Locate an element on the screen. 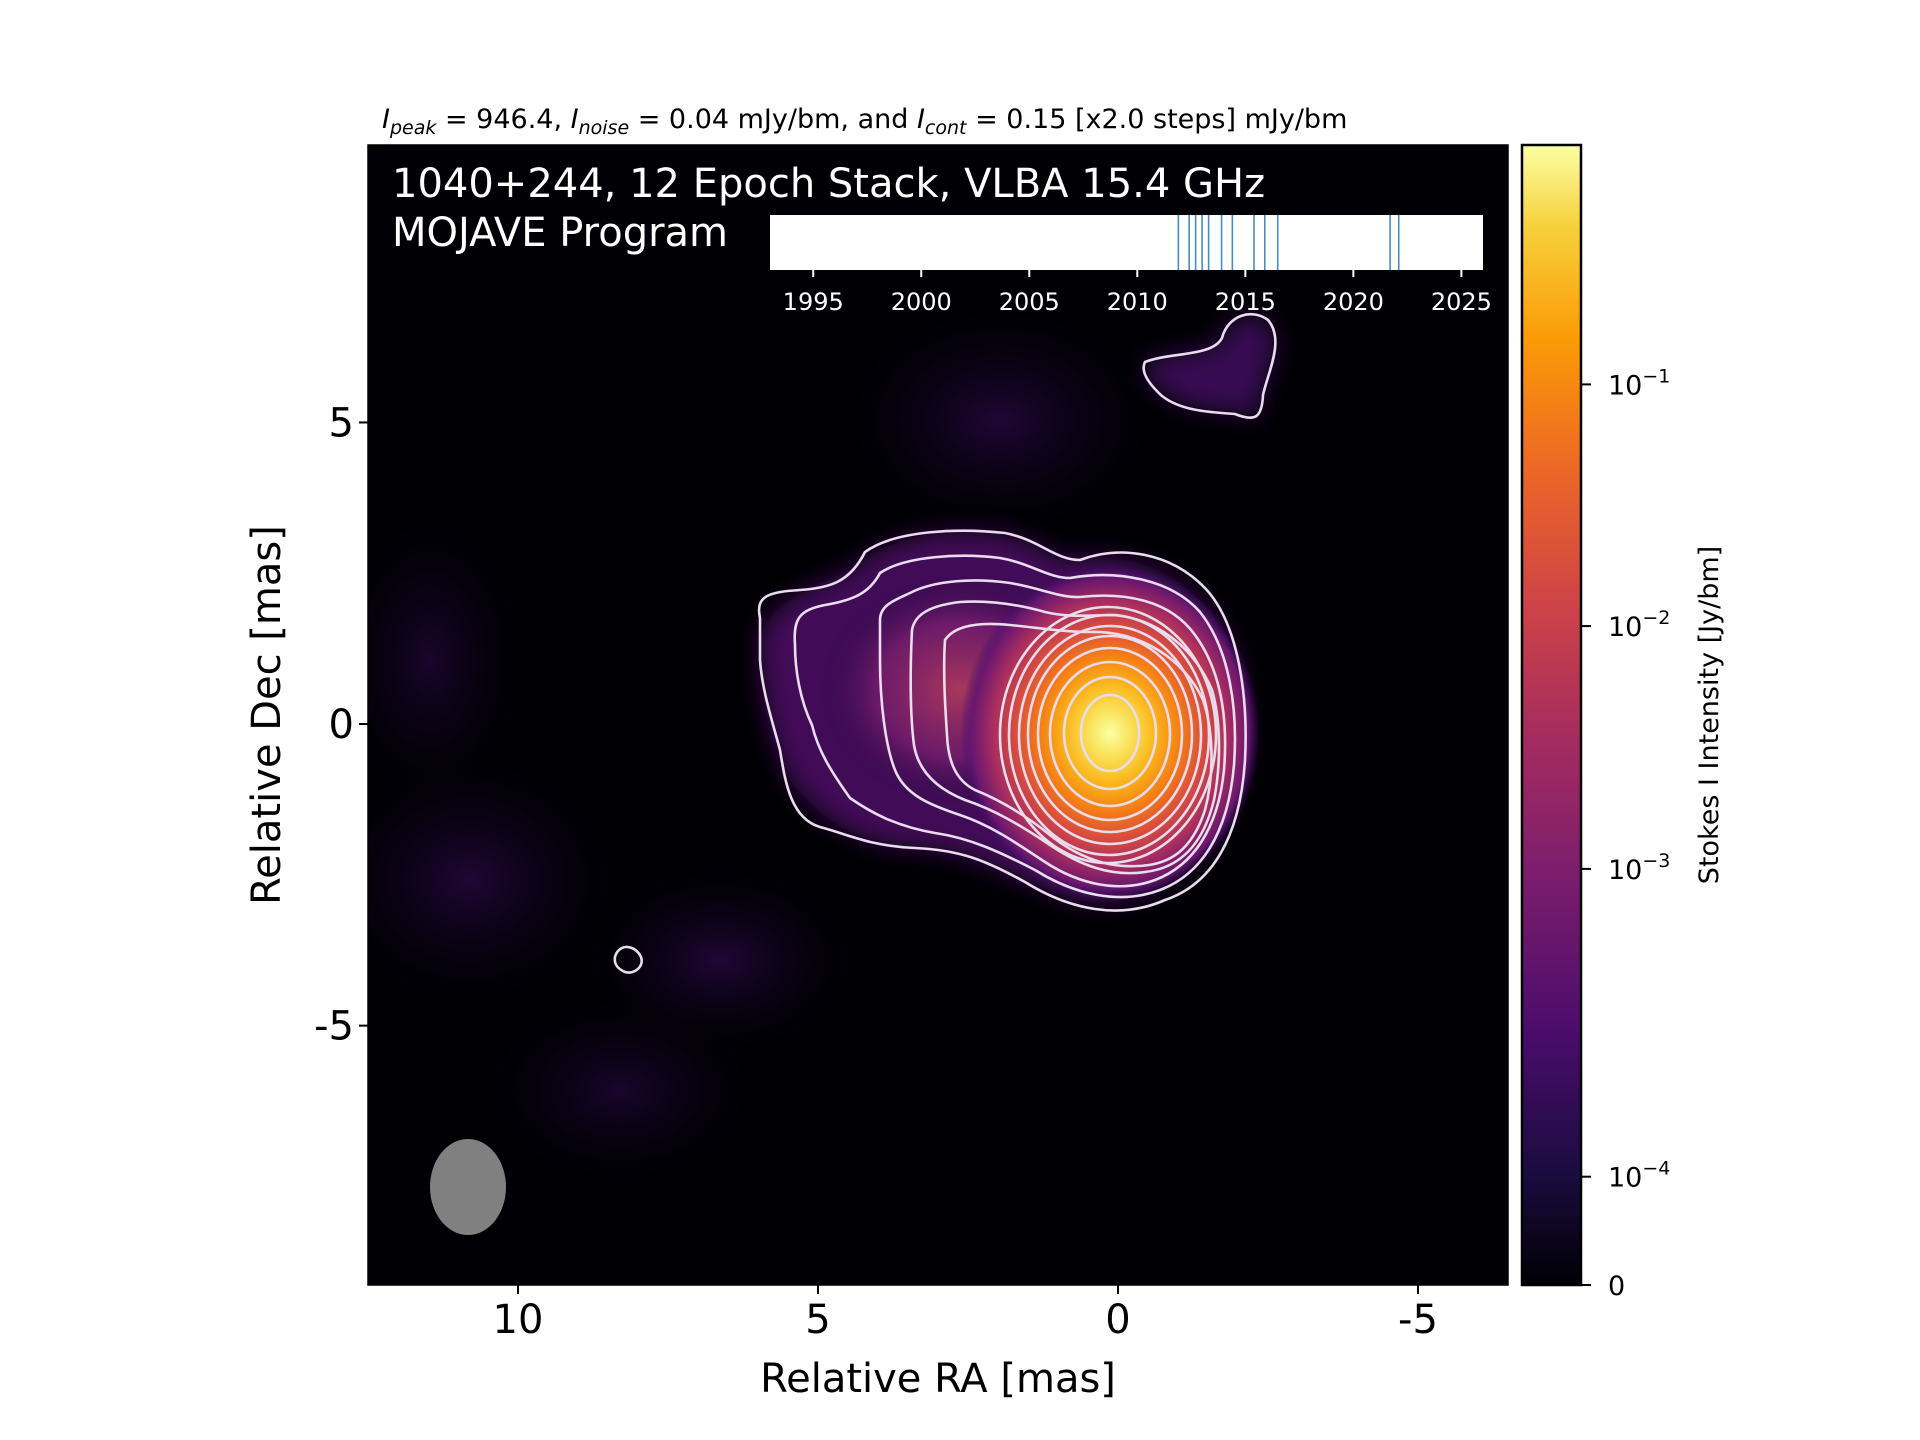  peak-value: = 946.4, is located at coordinates (503, 119).